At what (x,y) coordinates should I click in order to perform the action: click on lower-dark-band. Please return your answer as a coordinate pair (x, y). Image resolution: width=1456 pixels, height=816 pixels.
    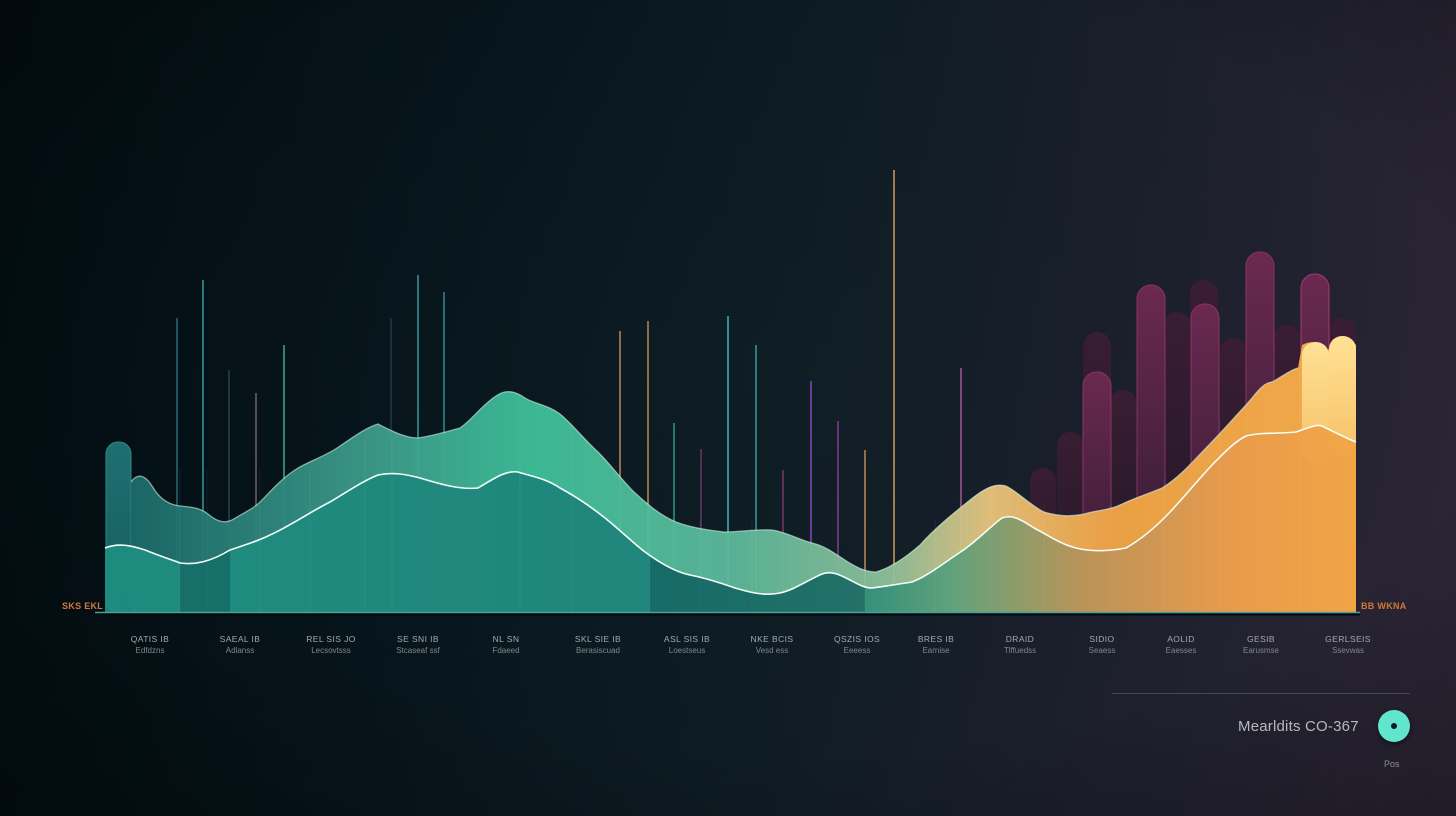
    Looking at the image, I should click on (522, 581).